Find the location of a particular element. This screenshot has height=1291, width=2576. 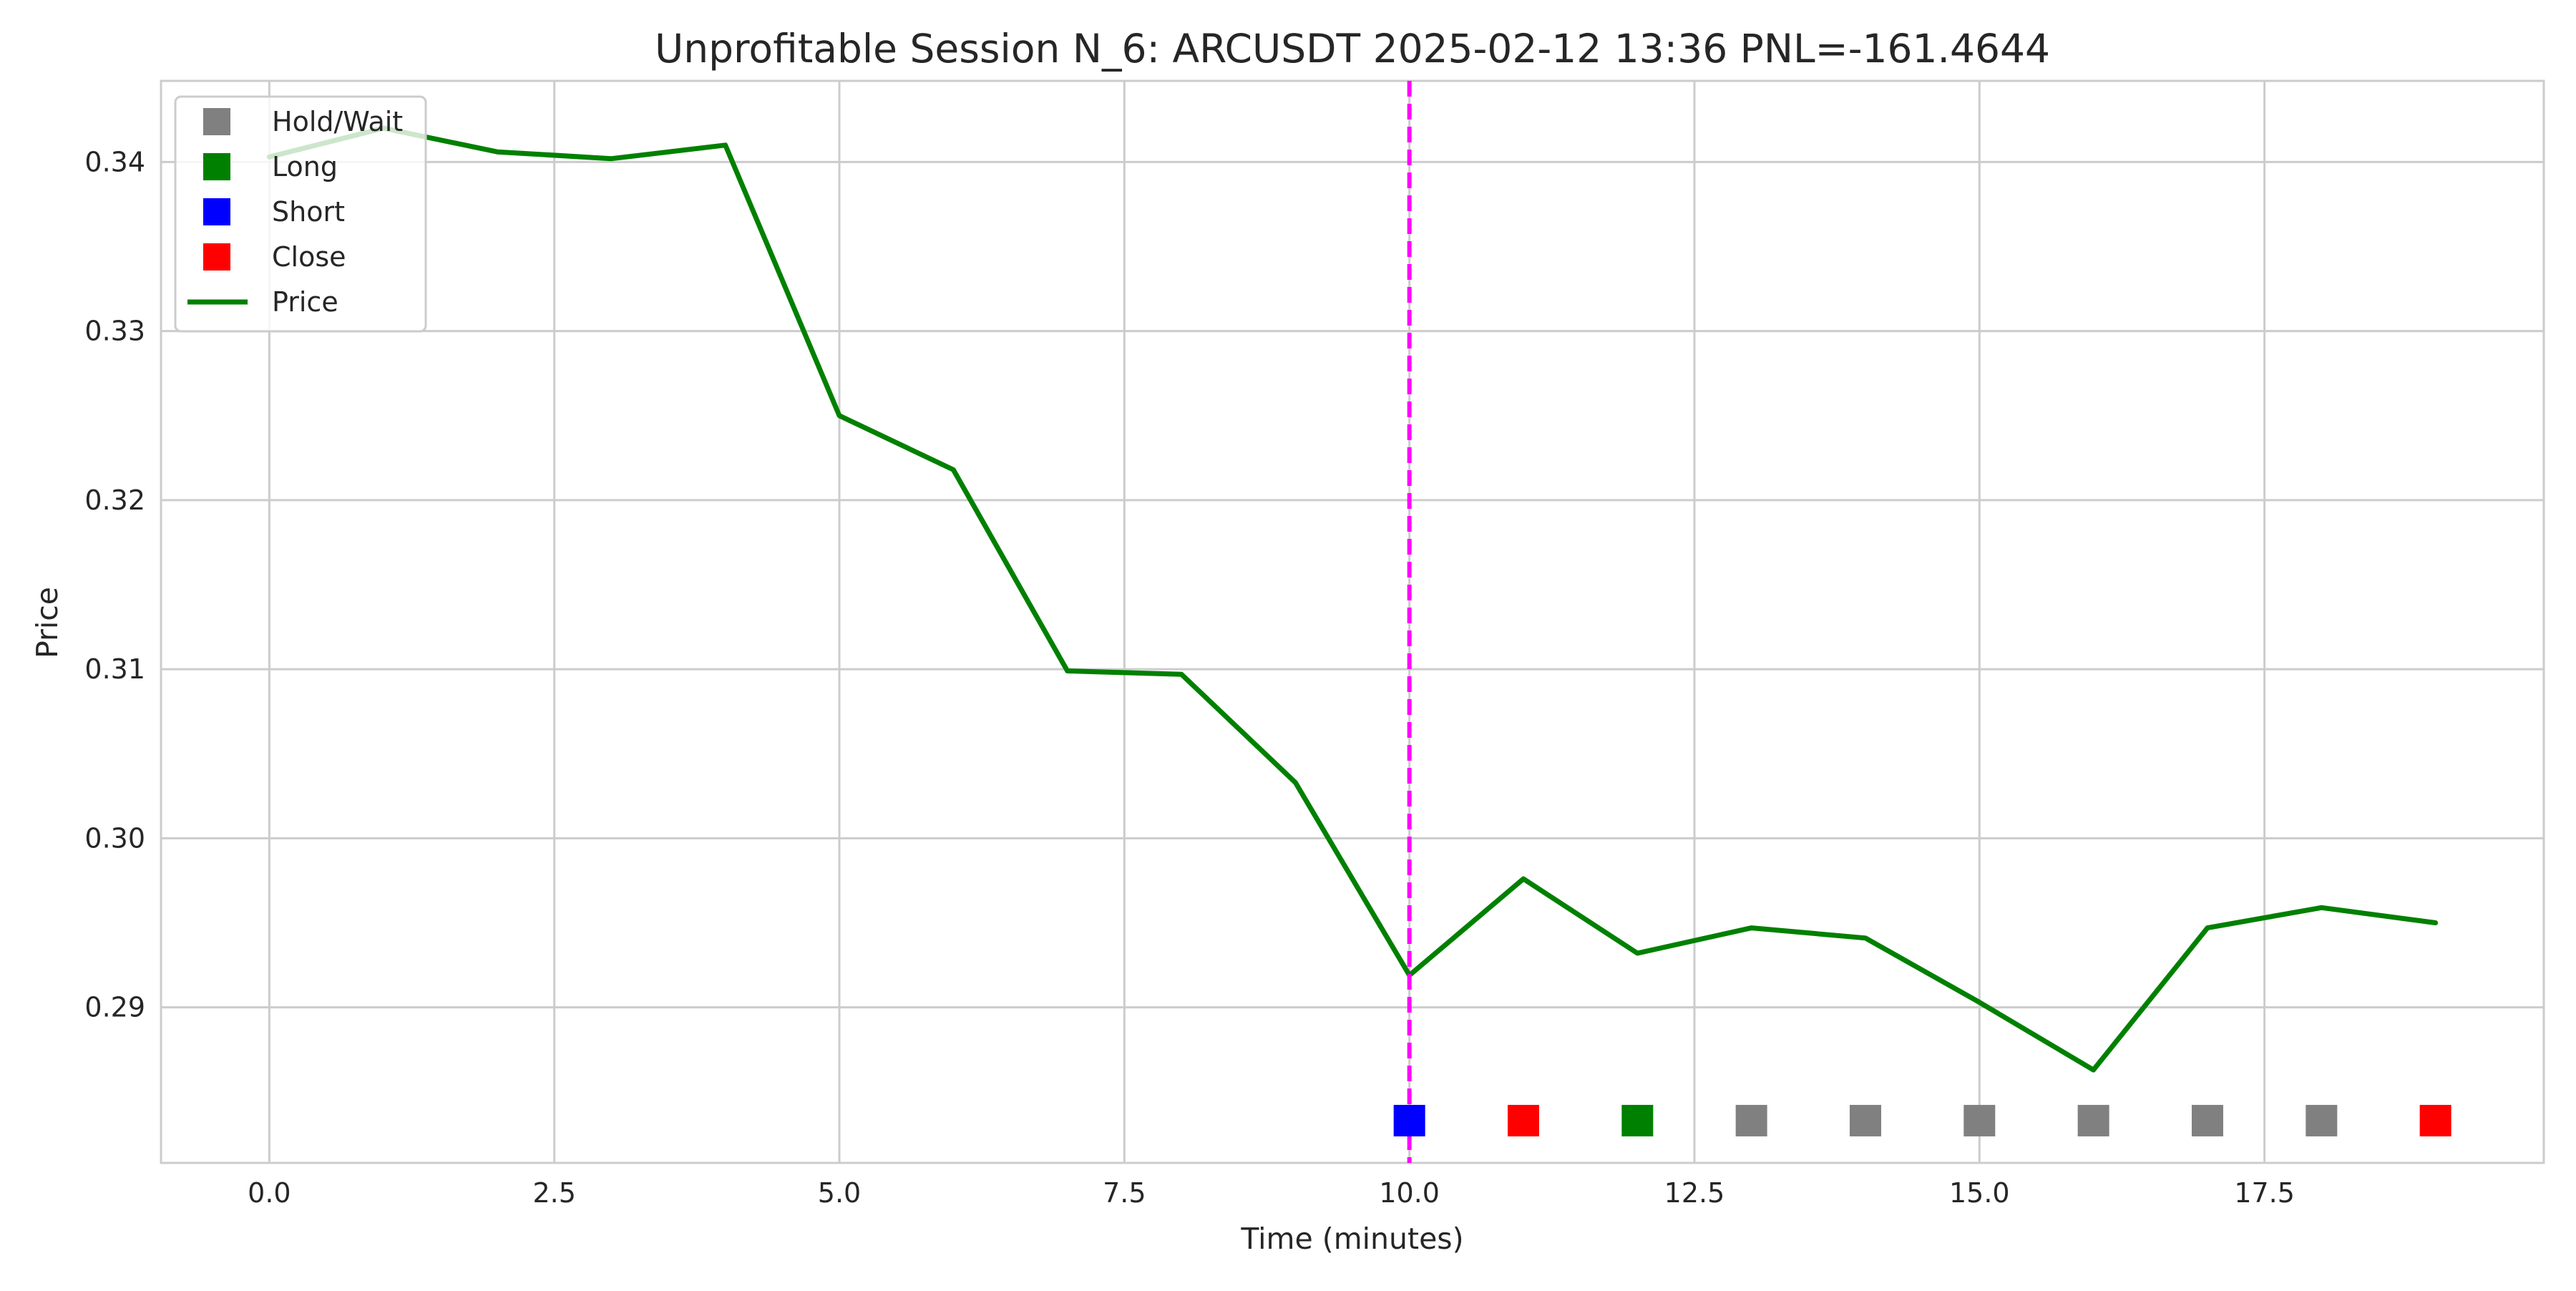

x-tick-label: 5.0 is located at coordinates (839, 1193).